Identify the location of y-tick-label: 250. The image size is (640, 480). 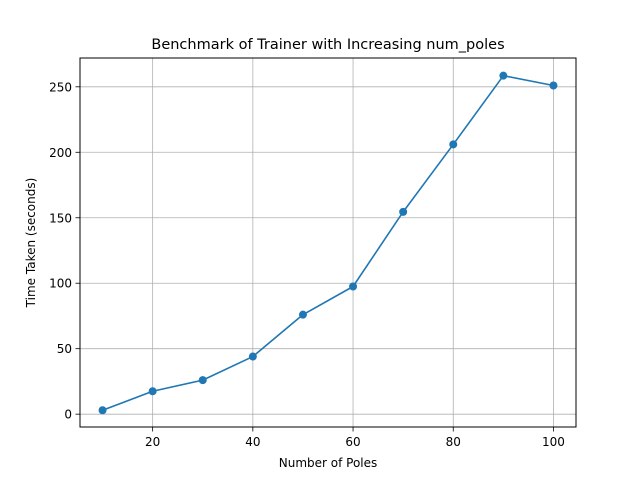
(60, 87).